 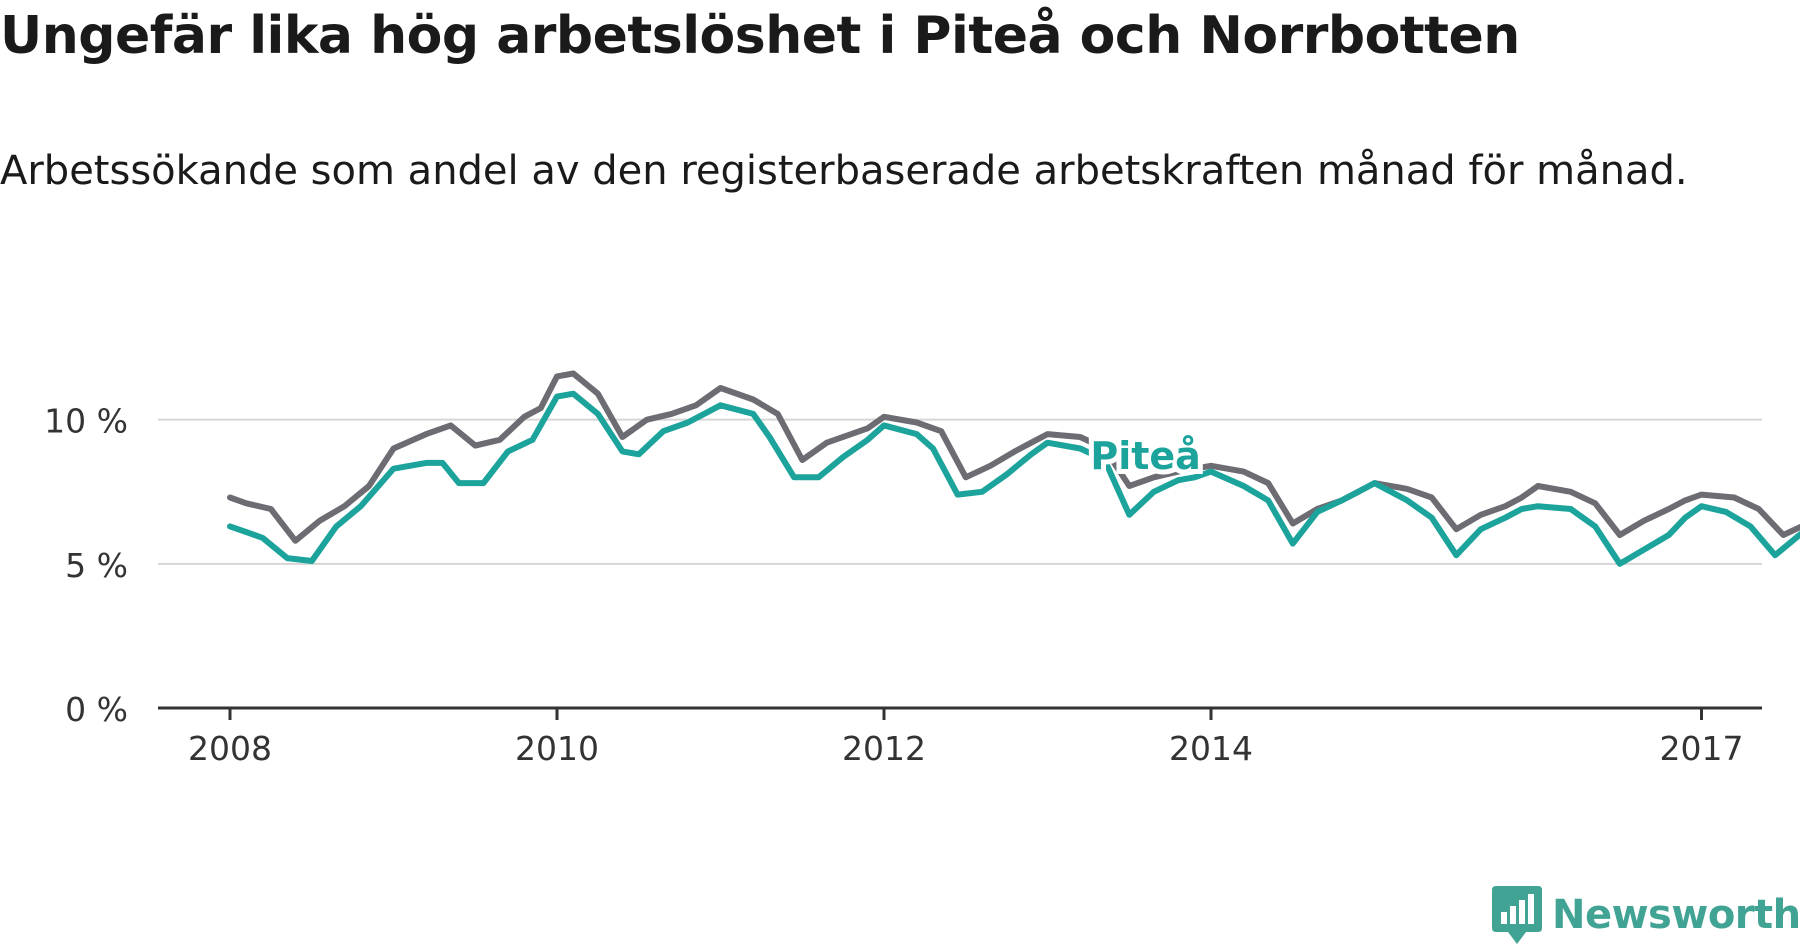 What do you see at coordinates (230, 748) in the screenshot?
I see `x-tick-label: 2008` at bounding box center [230, 748].